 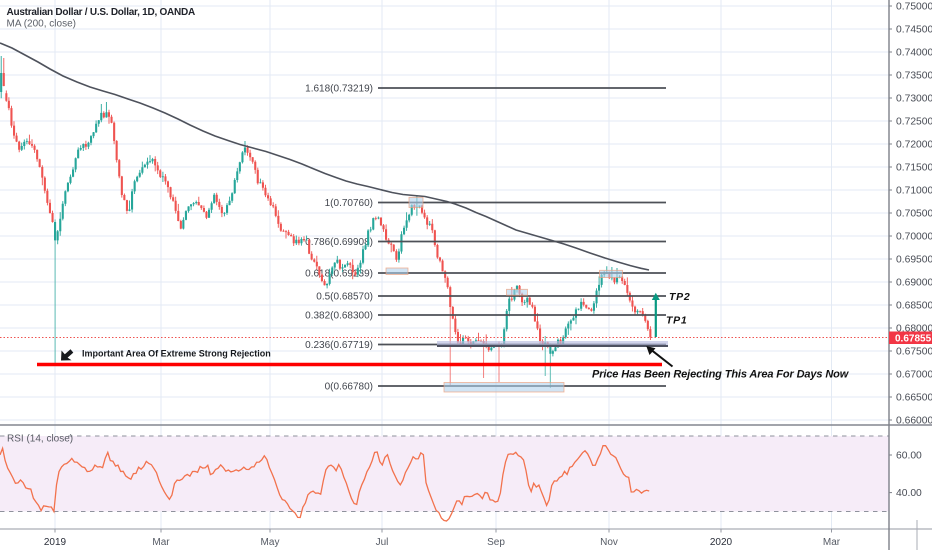 I want to click on svg-text: May, so click(x=270, y=542).